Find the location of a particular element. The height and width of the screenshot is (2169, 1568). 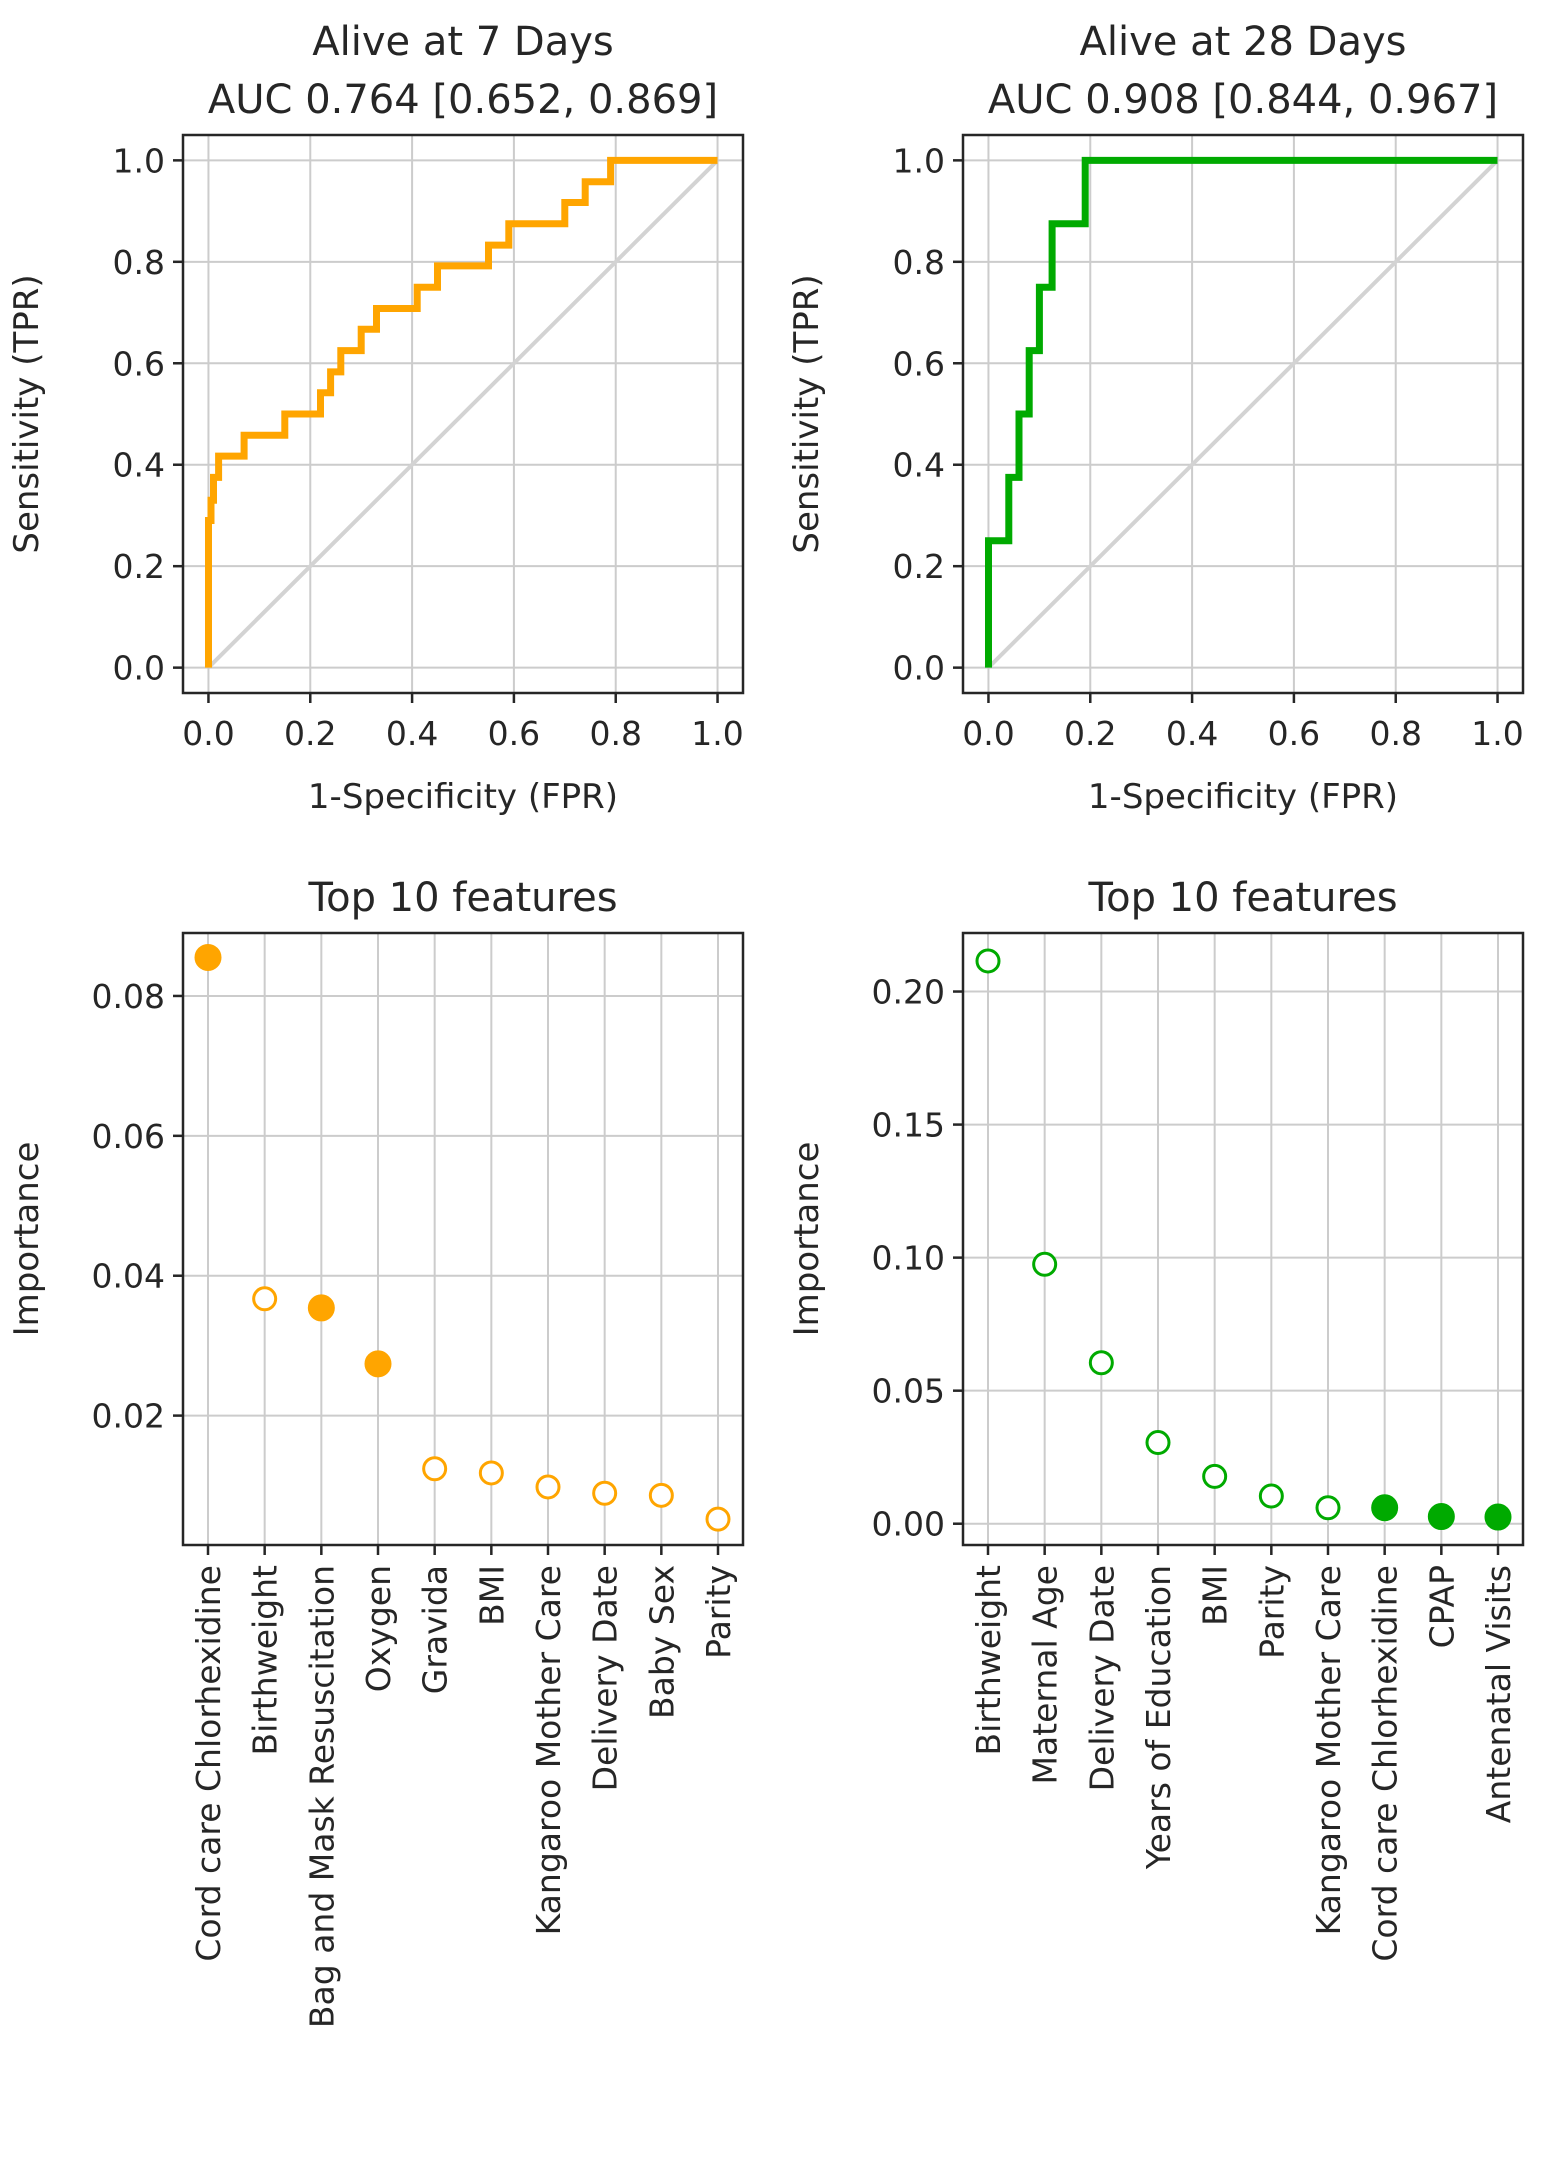

y-tick-label: 0.20 is located at coordinates (908, 992).